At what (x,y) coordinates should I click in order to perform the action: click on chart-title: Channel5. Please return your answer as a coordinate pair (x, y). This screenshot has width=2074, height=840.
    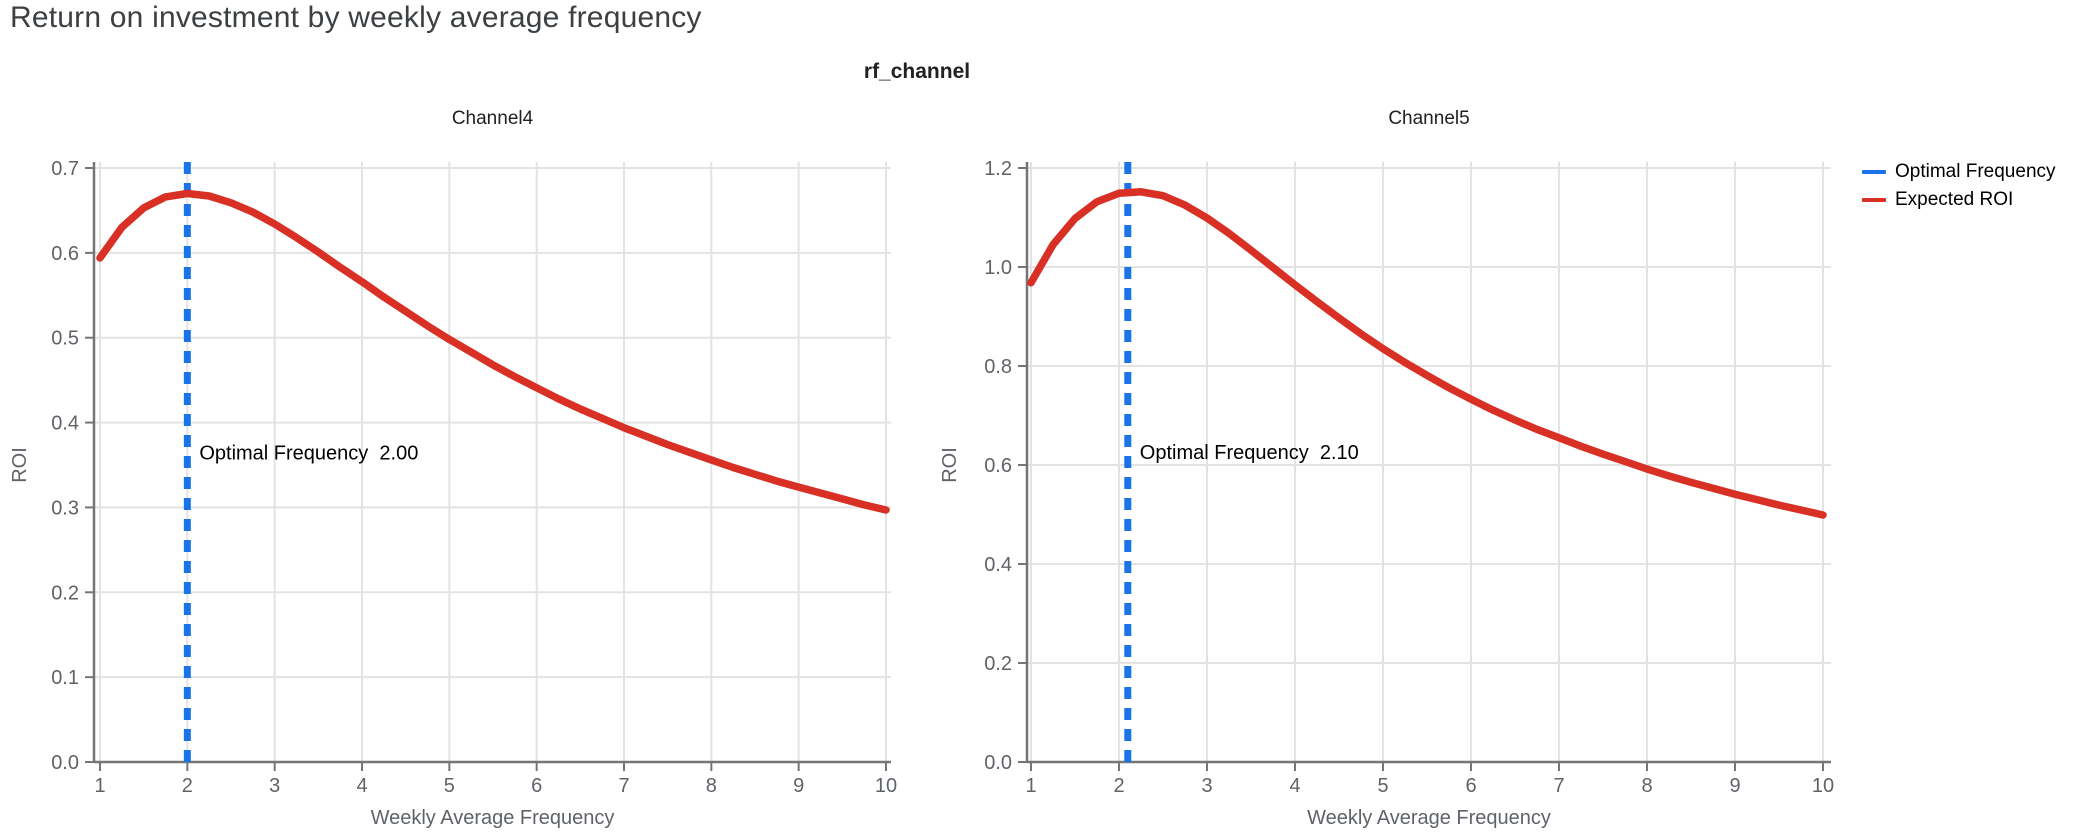
    Looking at the image, I should click on (1428, 118).